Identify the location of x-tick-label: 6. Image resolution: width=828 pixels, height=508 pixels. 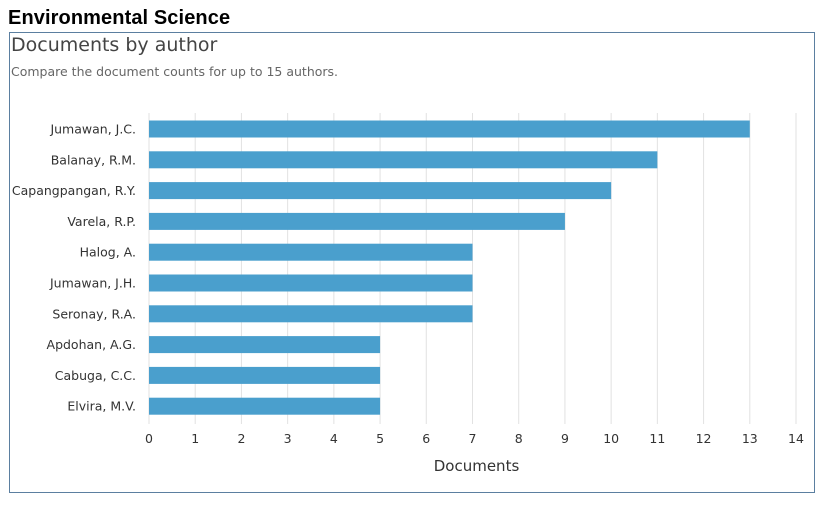
(426, 438).